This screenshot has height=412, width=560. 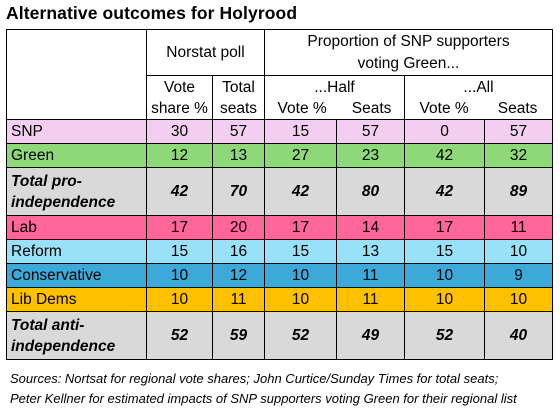 I want to click on table-row: Green 12 13 27 23 42 32, so click(x=279, y=155).